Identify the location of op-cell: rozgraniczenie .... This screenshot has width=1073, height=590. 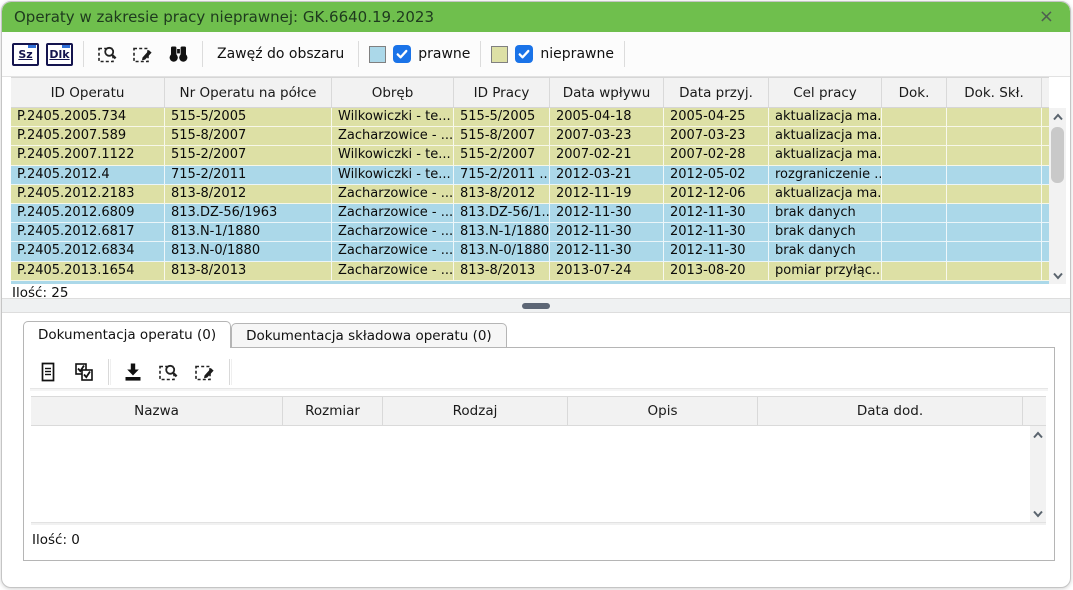
(825, 175).